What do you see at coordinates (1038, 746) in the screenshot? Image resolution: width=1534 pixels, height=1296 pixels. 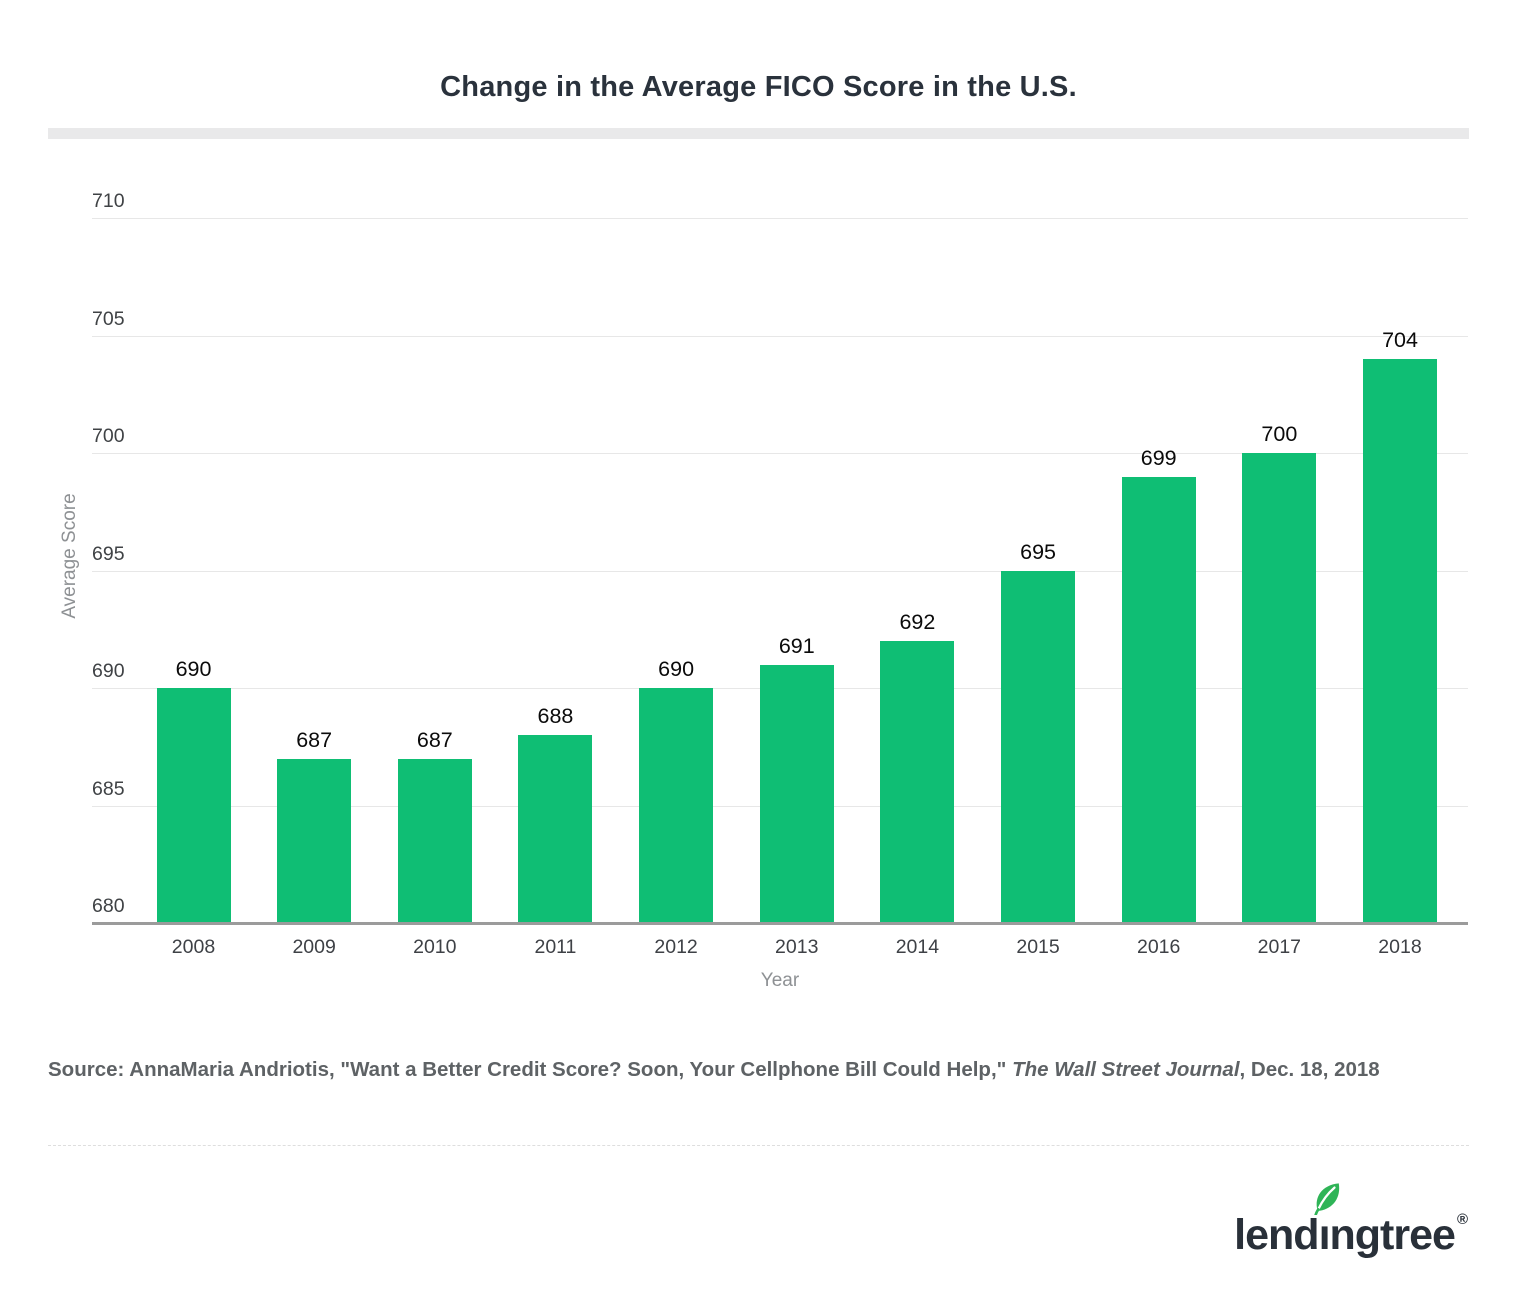 I see `bar-2015` at bounding box center [1038, 746].